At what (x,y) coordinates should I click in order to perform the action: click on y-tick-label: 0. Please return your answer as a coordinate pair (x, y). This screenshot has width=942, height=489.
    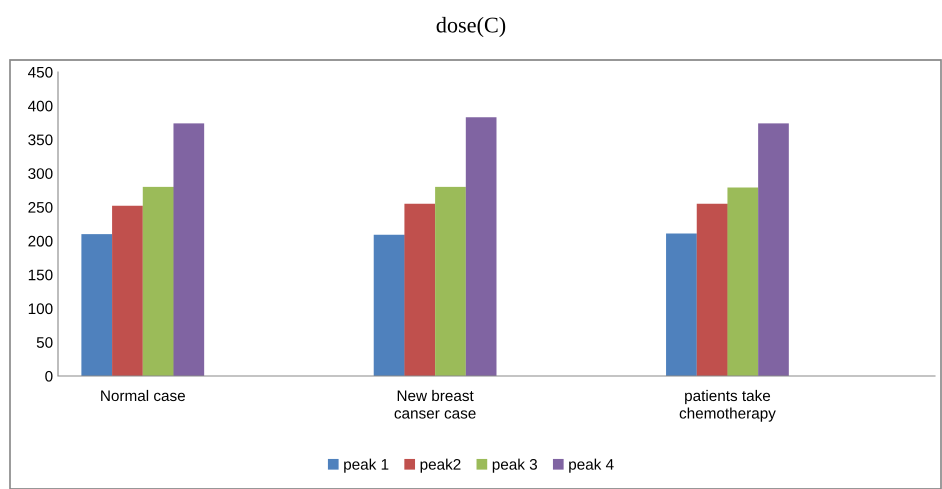
    Looking at the image, I should click on (49, 376).